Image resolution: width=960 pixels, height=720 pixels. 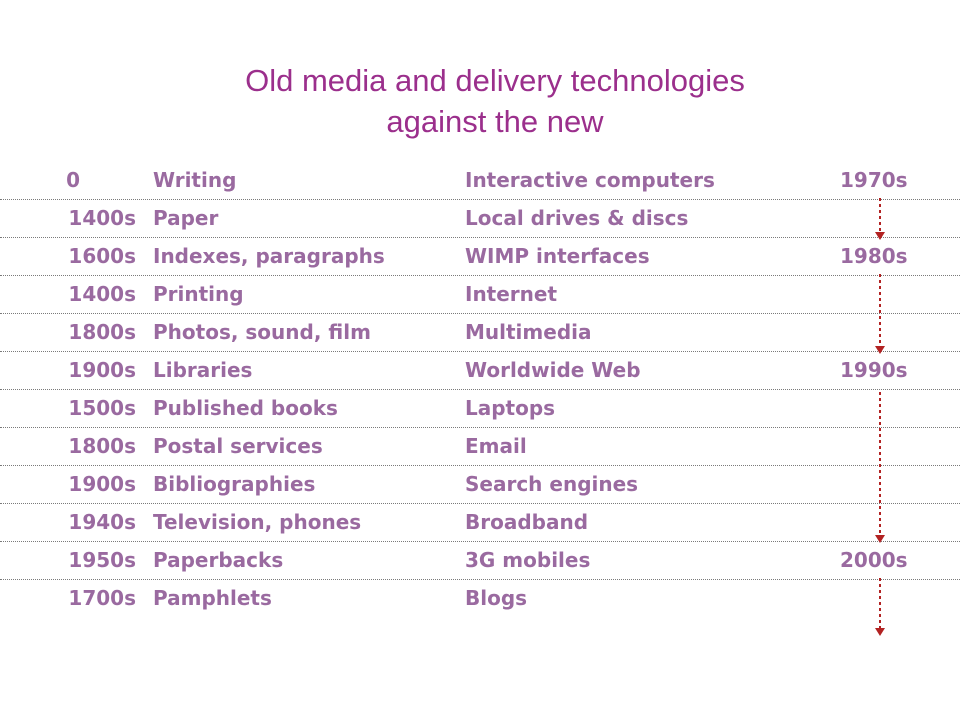 I want to click on old-technology: Television, phones, so click(x=257, y=522).